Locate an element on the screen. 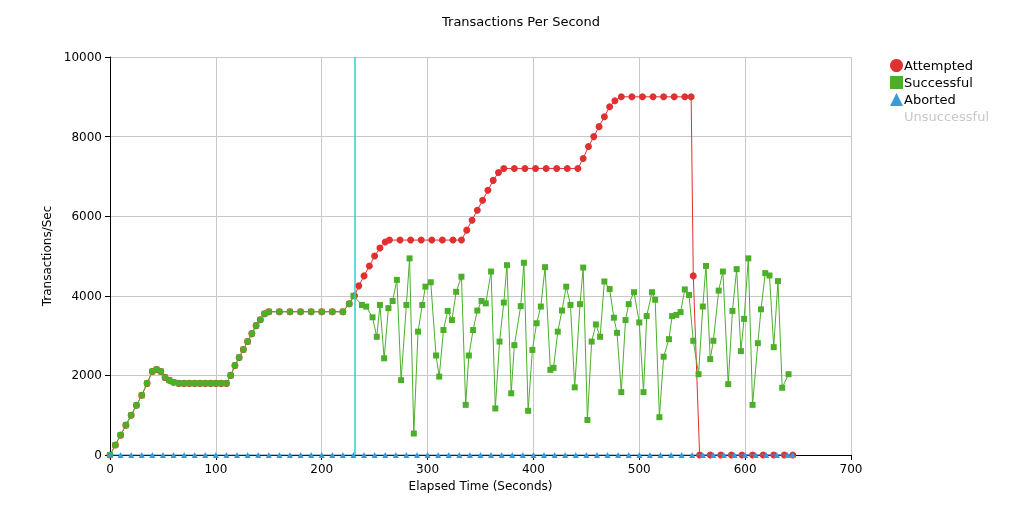 This screenshot has height=508, width=1012. x-tick-label: 400 is located at coordinates (533, 469).